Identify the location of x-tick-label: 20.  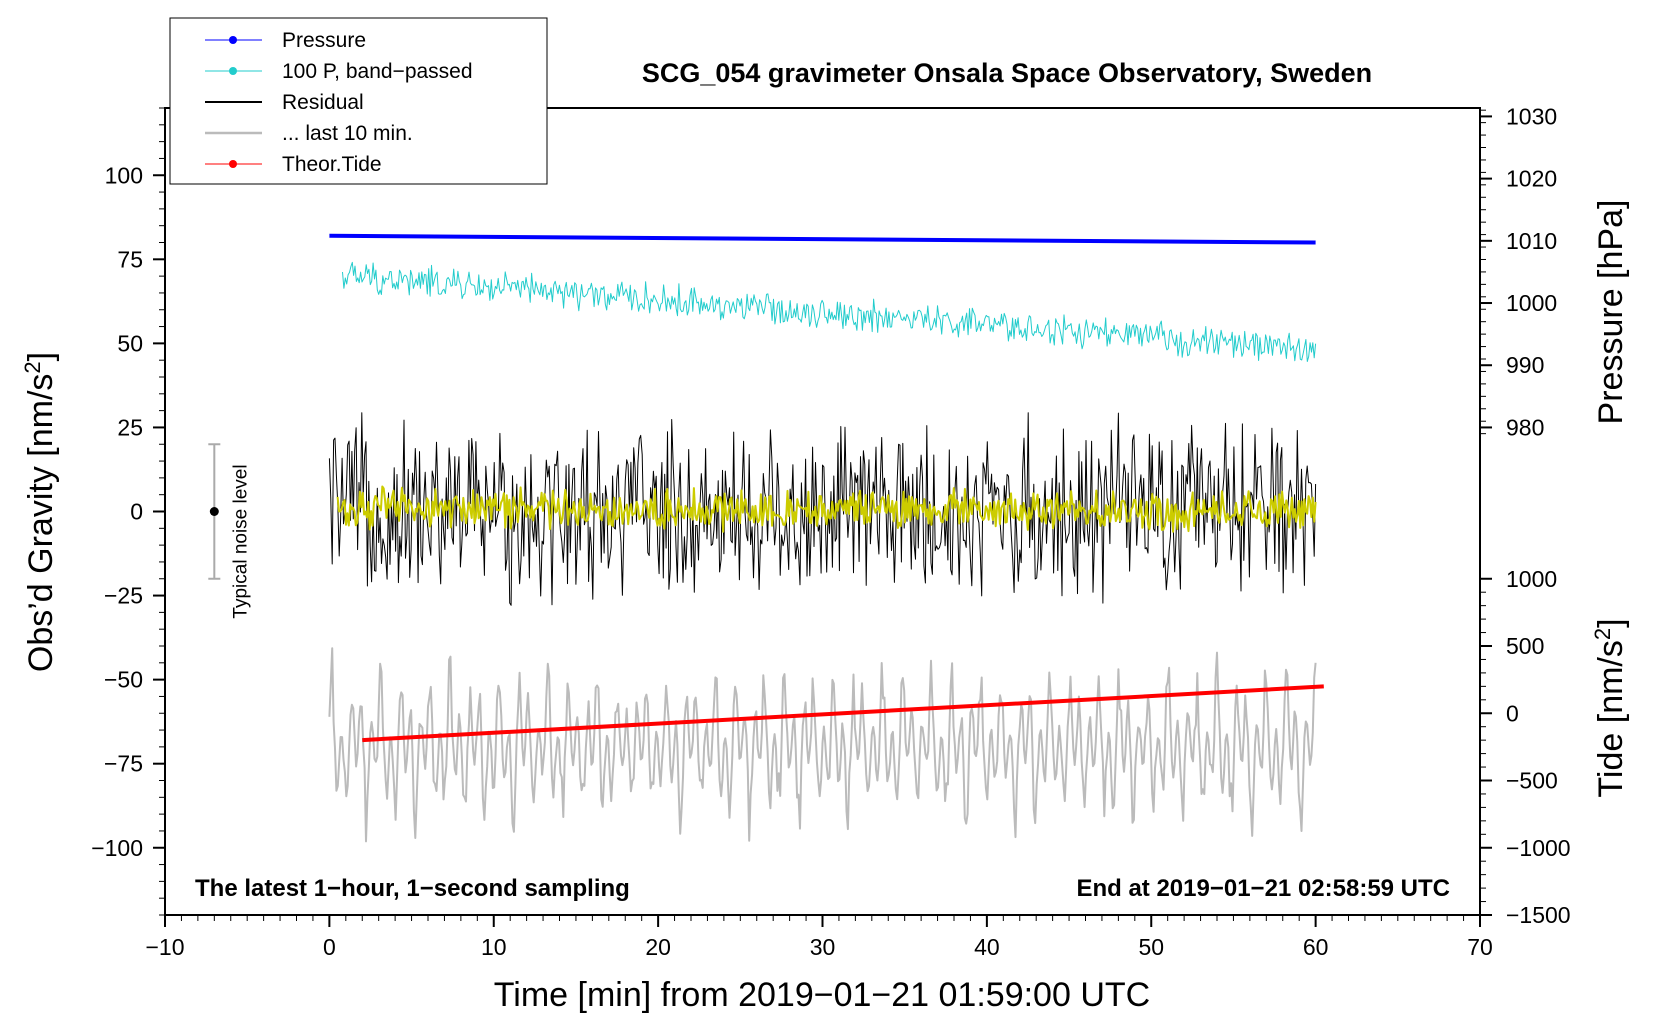
(658, 947).